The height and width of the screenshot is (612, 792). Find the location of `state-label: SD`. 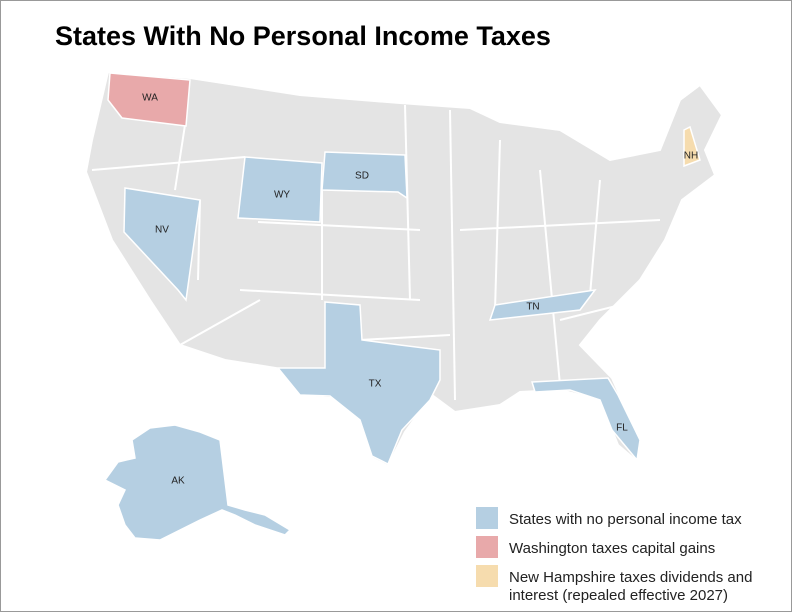

state-label: SD is located at coordinates (362, 176).